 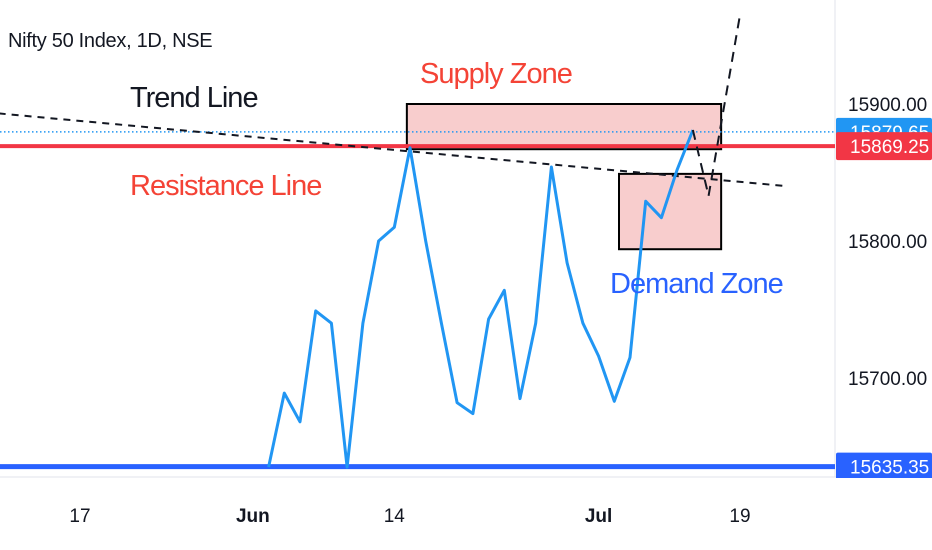 What do you see at coordinates (394, 150) in the screenshot?
I see `trend-line` at bounding box center [394, 150].